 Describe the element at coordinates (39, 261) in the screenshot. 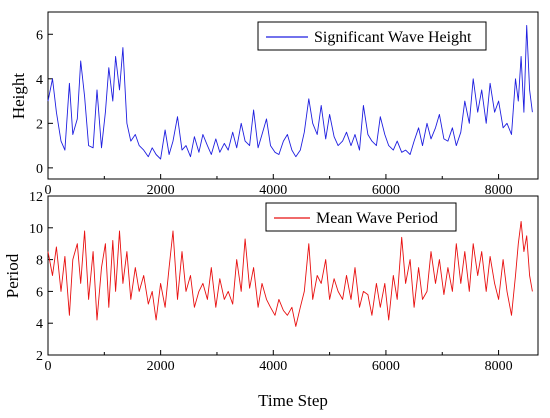

I see `y-tick-label: 8` at that location.